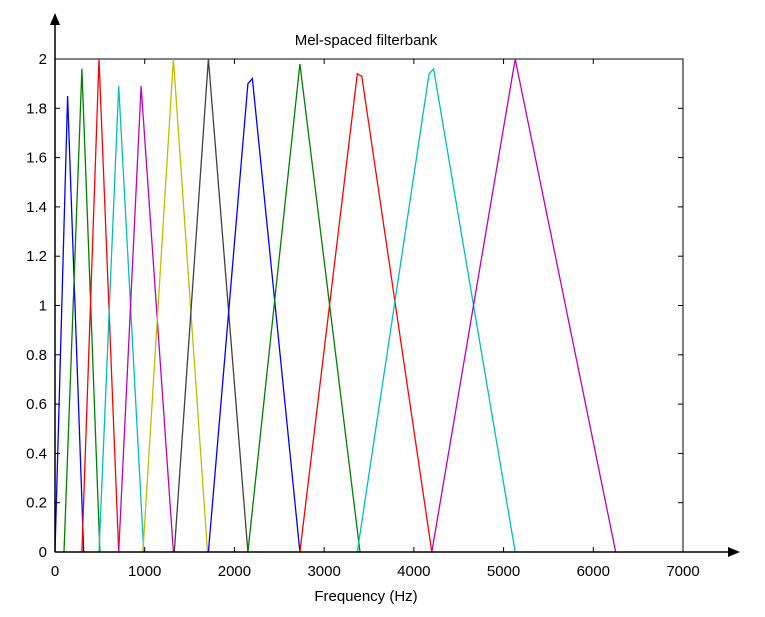 The height and width of the screenshot is (617, 765). I want to click on x-tick-label: 0, so click(55, 571).